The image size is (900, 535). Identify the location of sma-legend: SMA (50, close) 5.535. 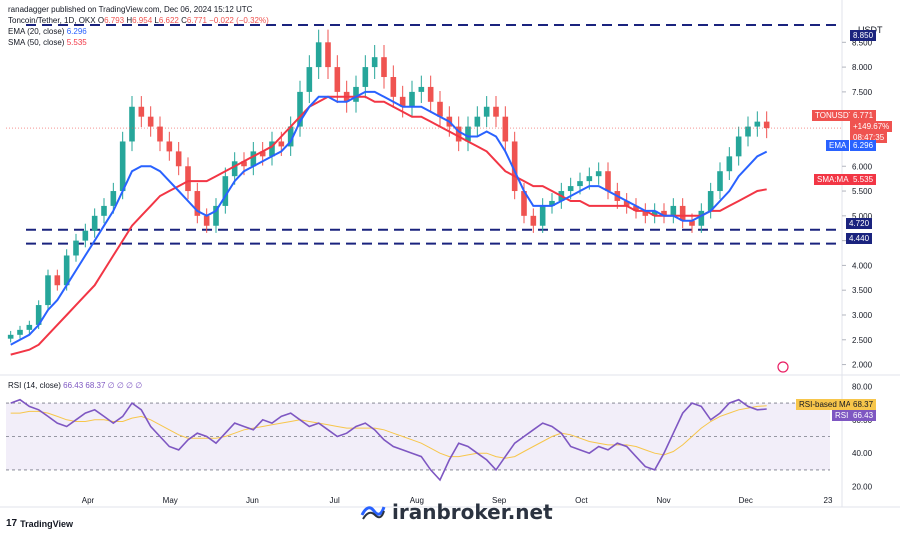
(47, 42).